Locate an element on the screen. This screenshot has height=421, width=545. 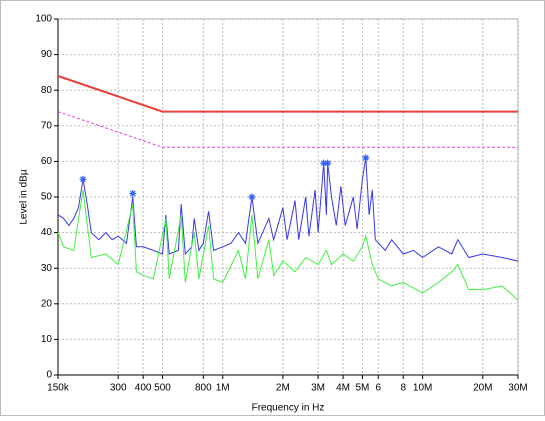
y-tick-label: 10 is located at coordinates (47, 339).